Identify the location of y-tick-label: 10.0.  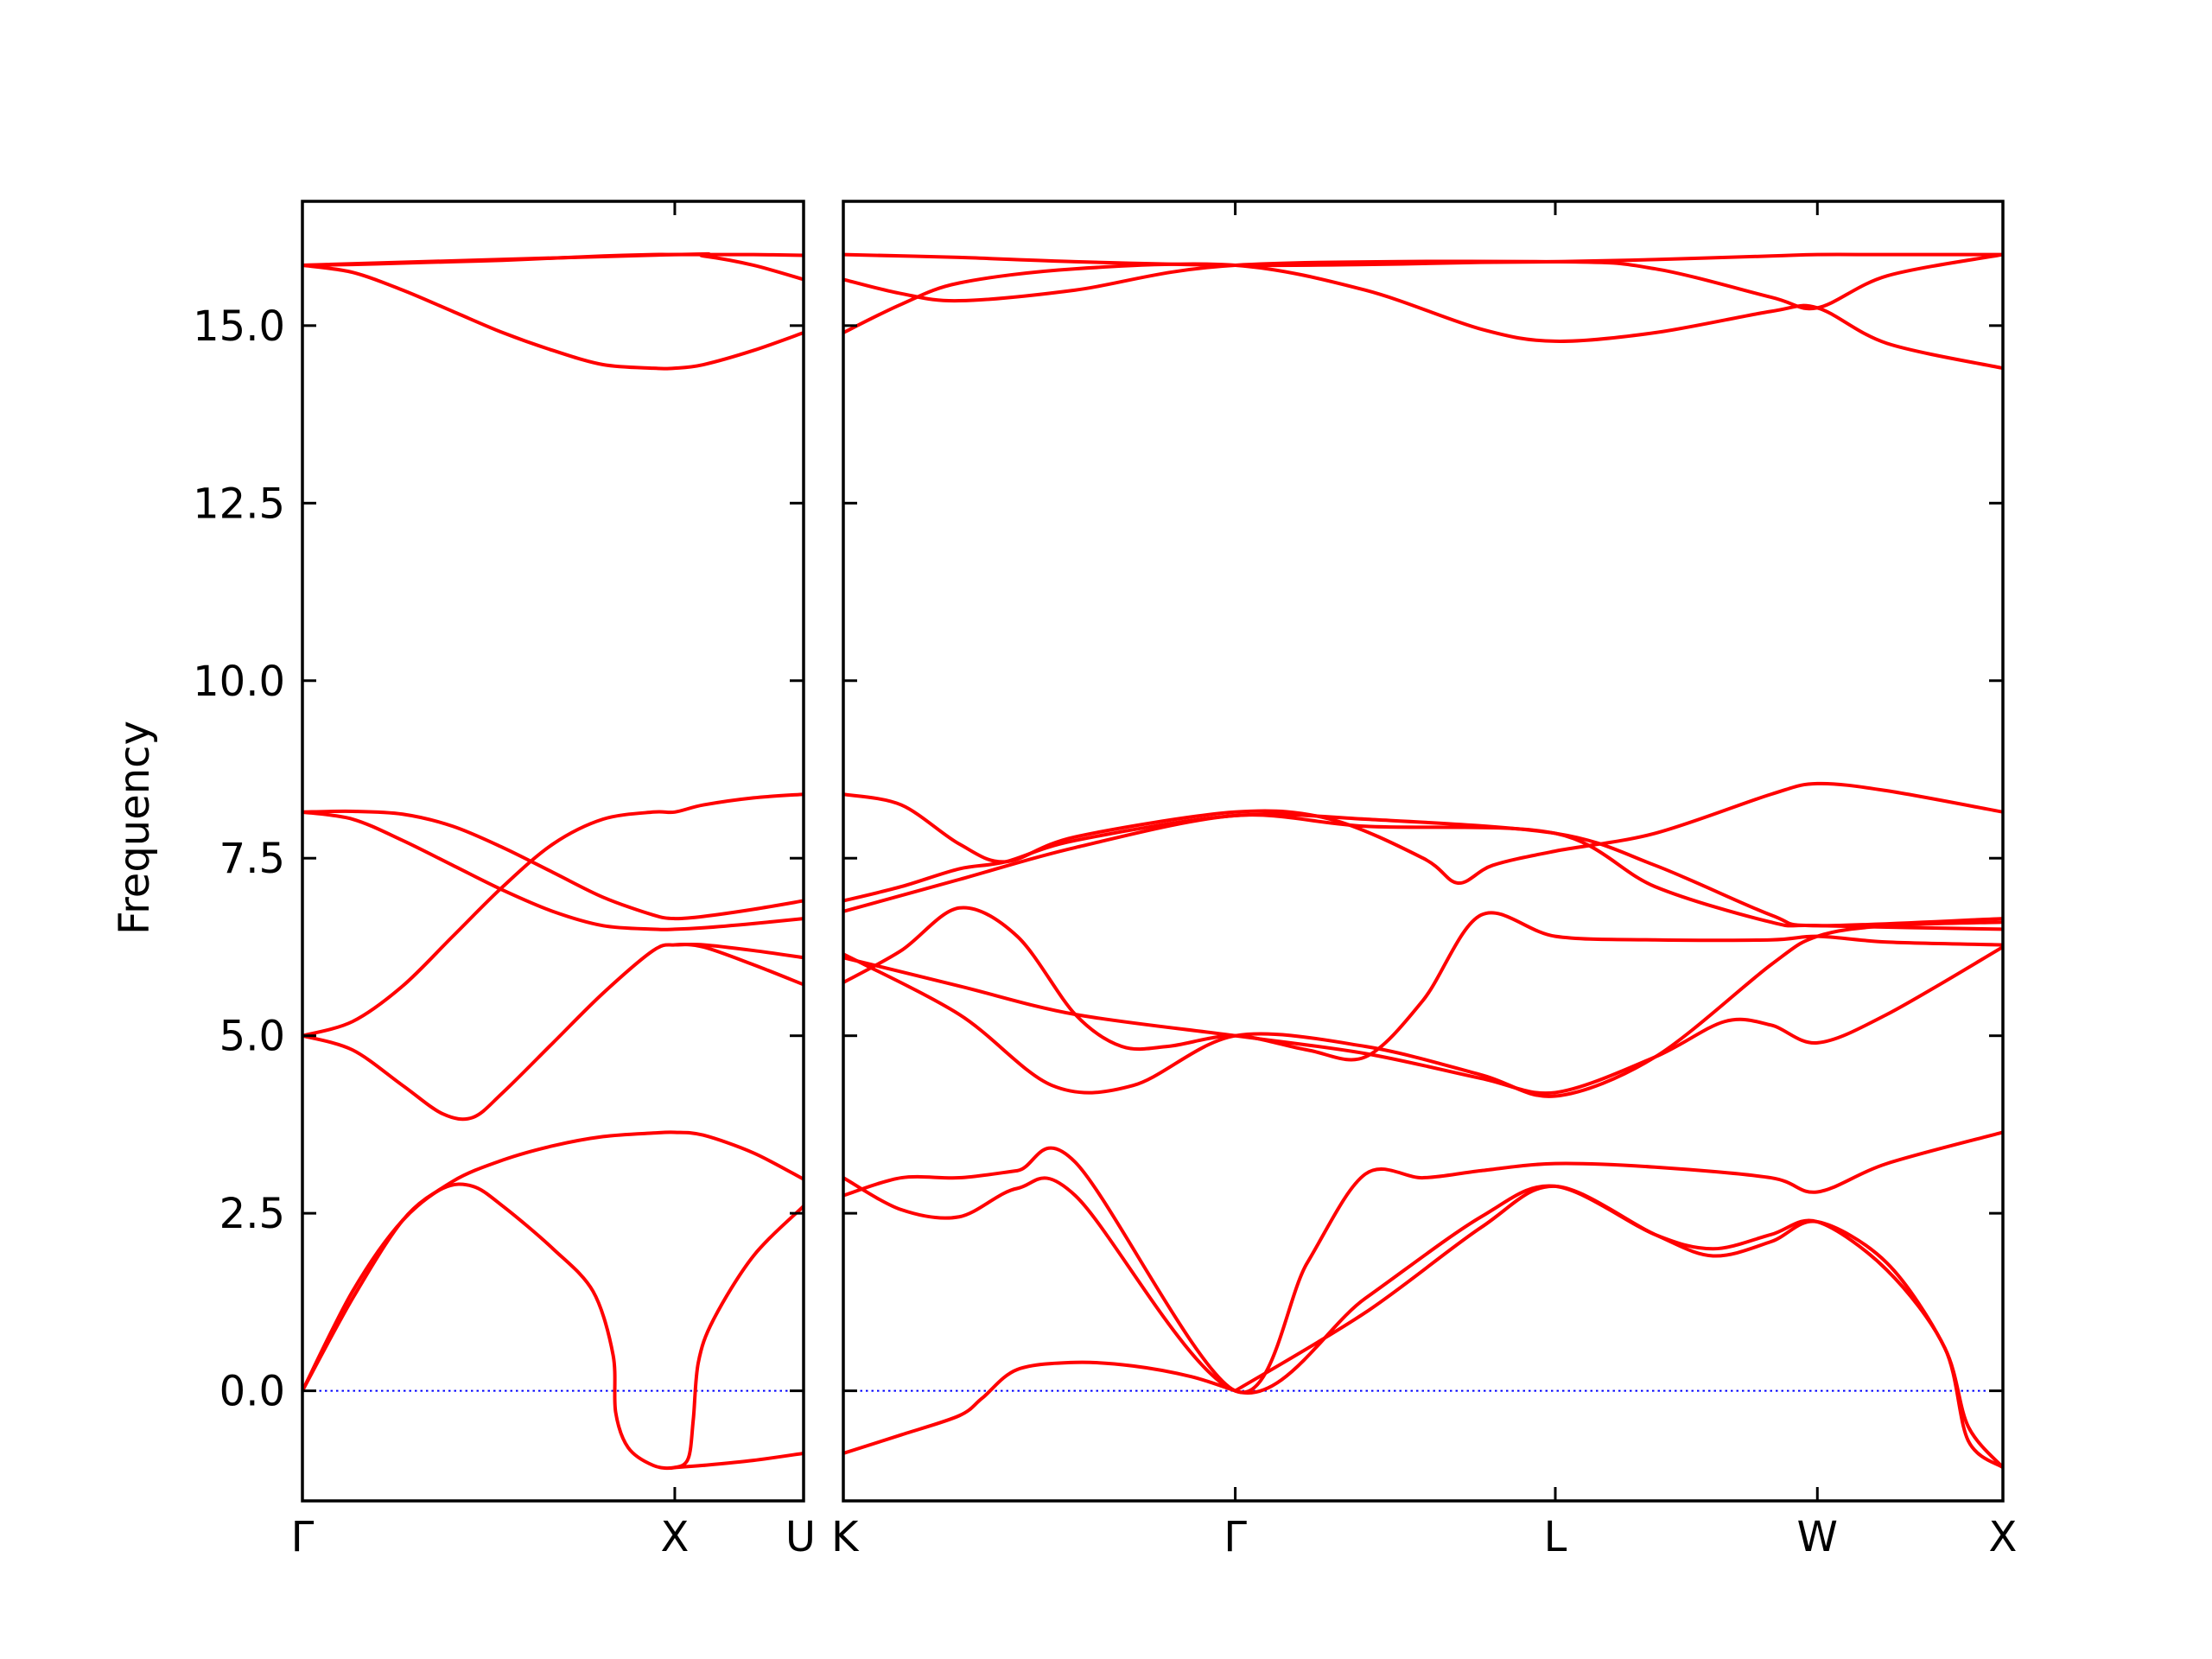
(239, 682).